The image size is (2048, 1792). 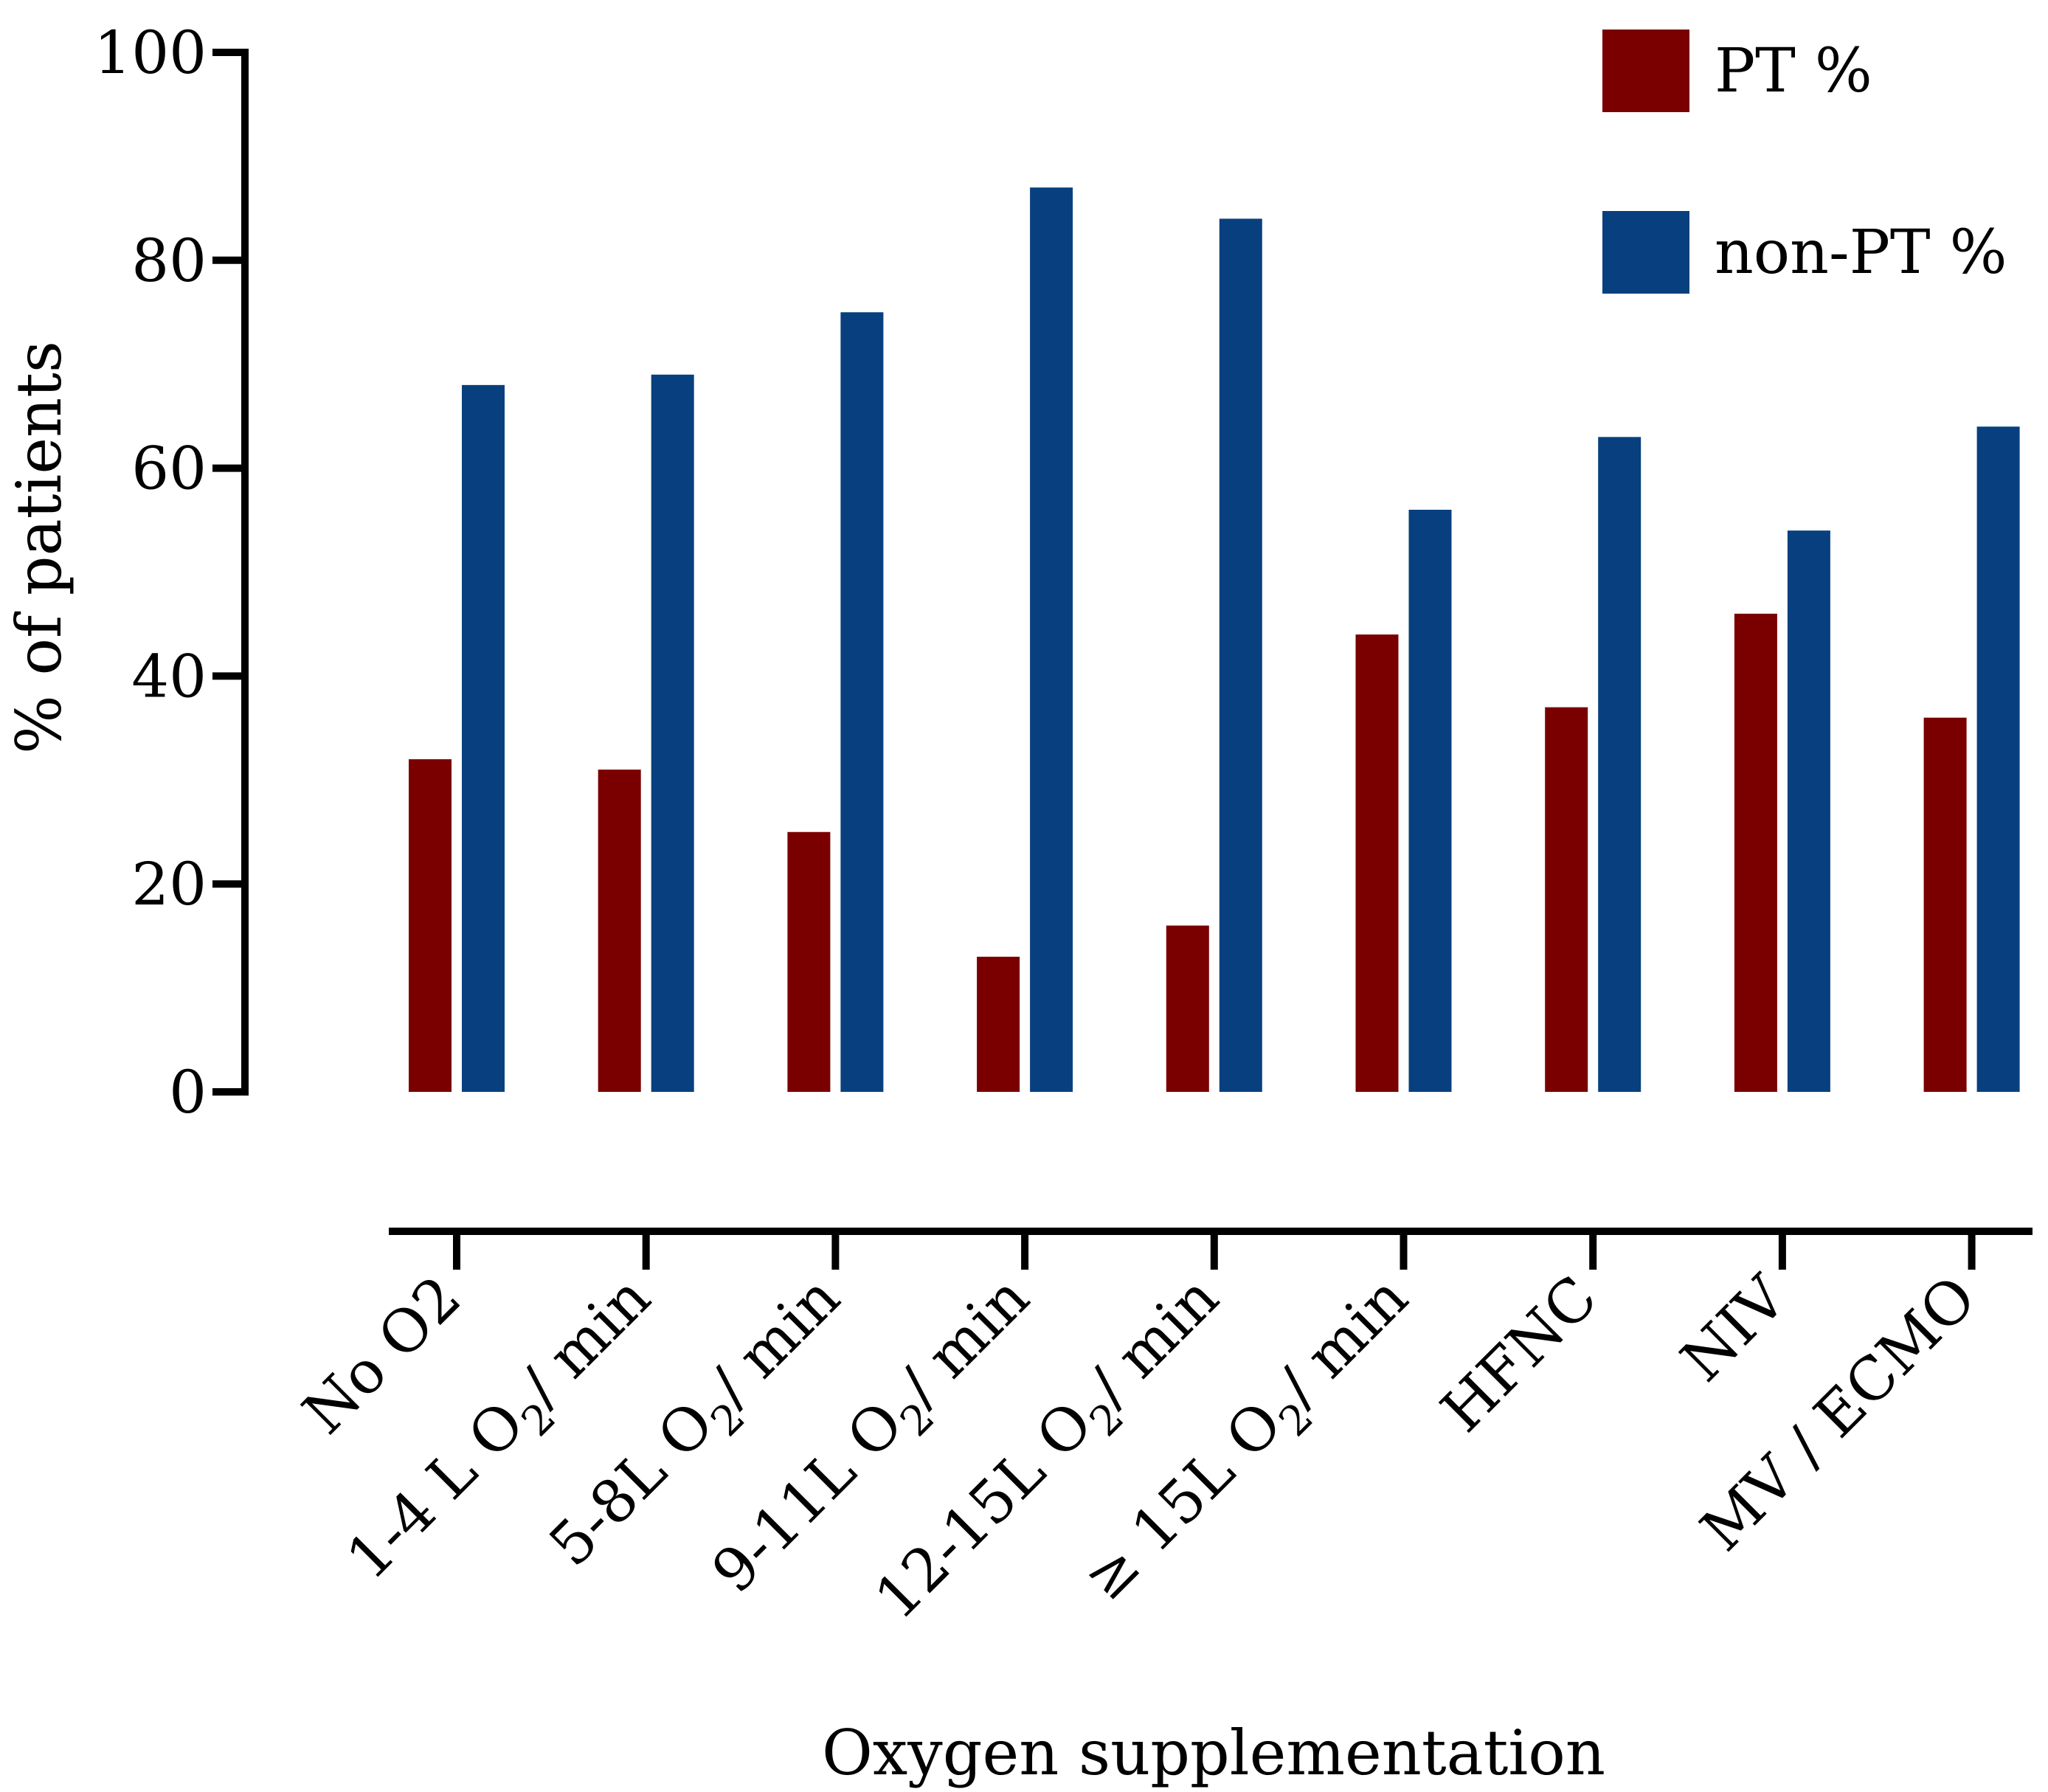 I want to click on legend-swatch-non-pt, so click(x=1645, y=252).